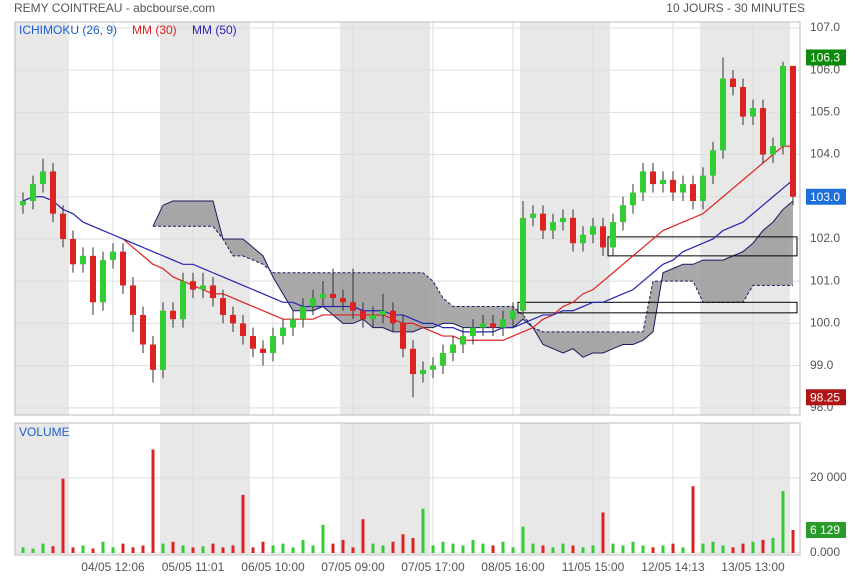  I want to click on chart-subtitle: 10 JOURS - 30 MINUTES, so click(735, 8).